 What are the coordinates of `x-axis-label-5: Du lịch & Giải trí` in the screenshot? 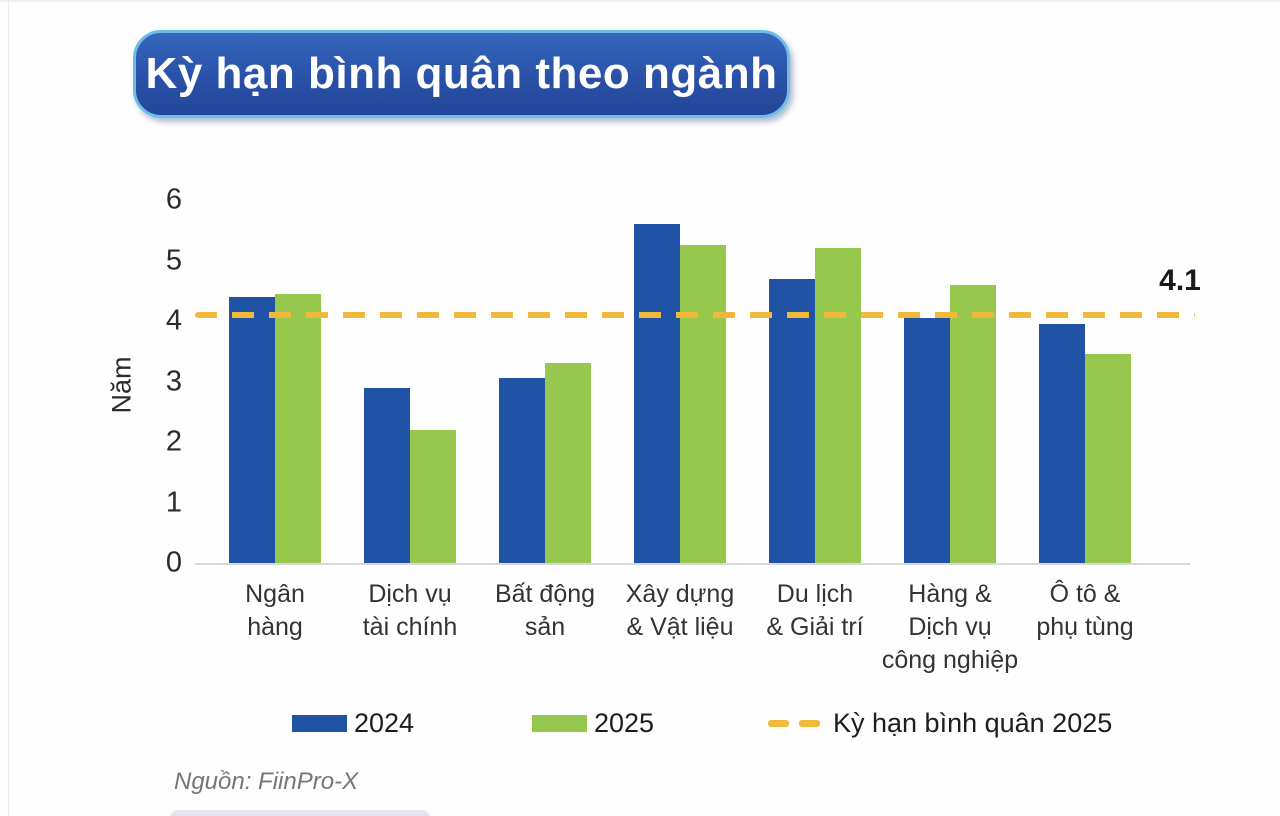 It's located at (815, 610).